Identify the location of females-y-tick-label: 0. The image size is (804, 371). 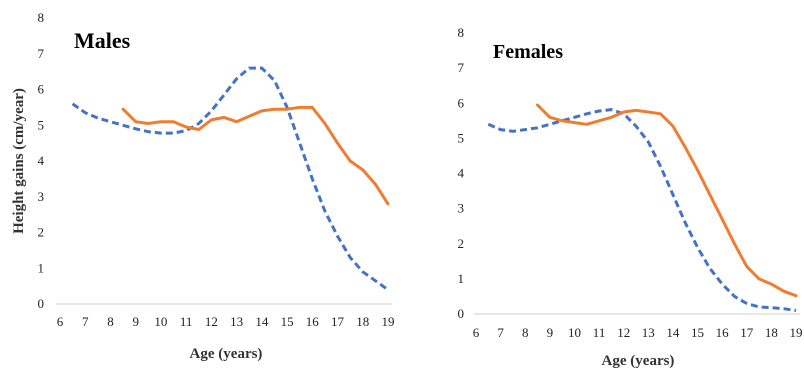
(461, 313).